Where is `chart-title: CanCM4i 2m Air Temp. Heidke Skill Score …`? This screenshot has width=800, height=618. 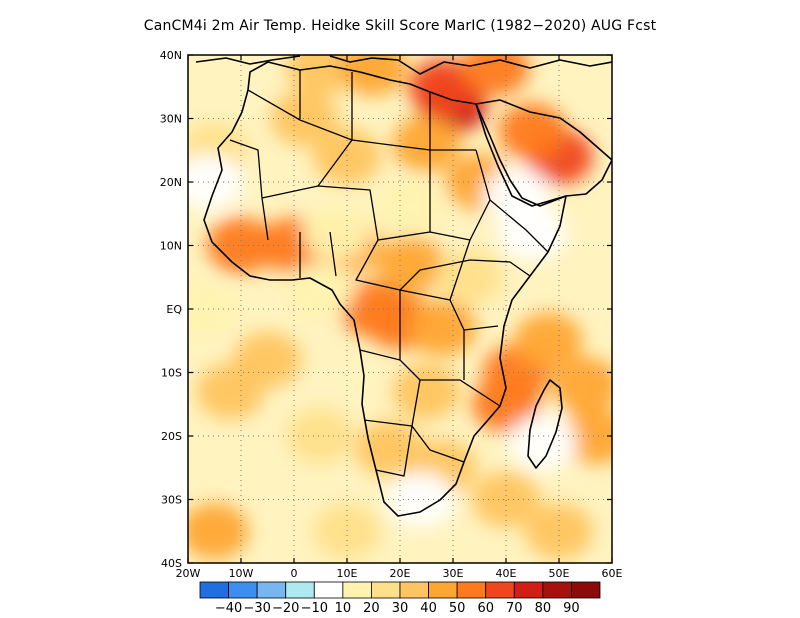
chart-title: CanCM4i 2m Air Temp. Heidke Skill Score … is located at coordinates (400, 26).